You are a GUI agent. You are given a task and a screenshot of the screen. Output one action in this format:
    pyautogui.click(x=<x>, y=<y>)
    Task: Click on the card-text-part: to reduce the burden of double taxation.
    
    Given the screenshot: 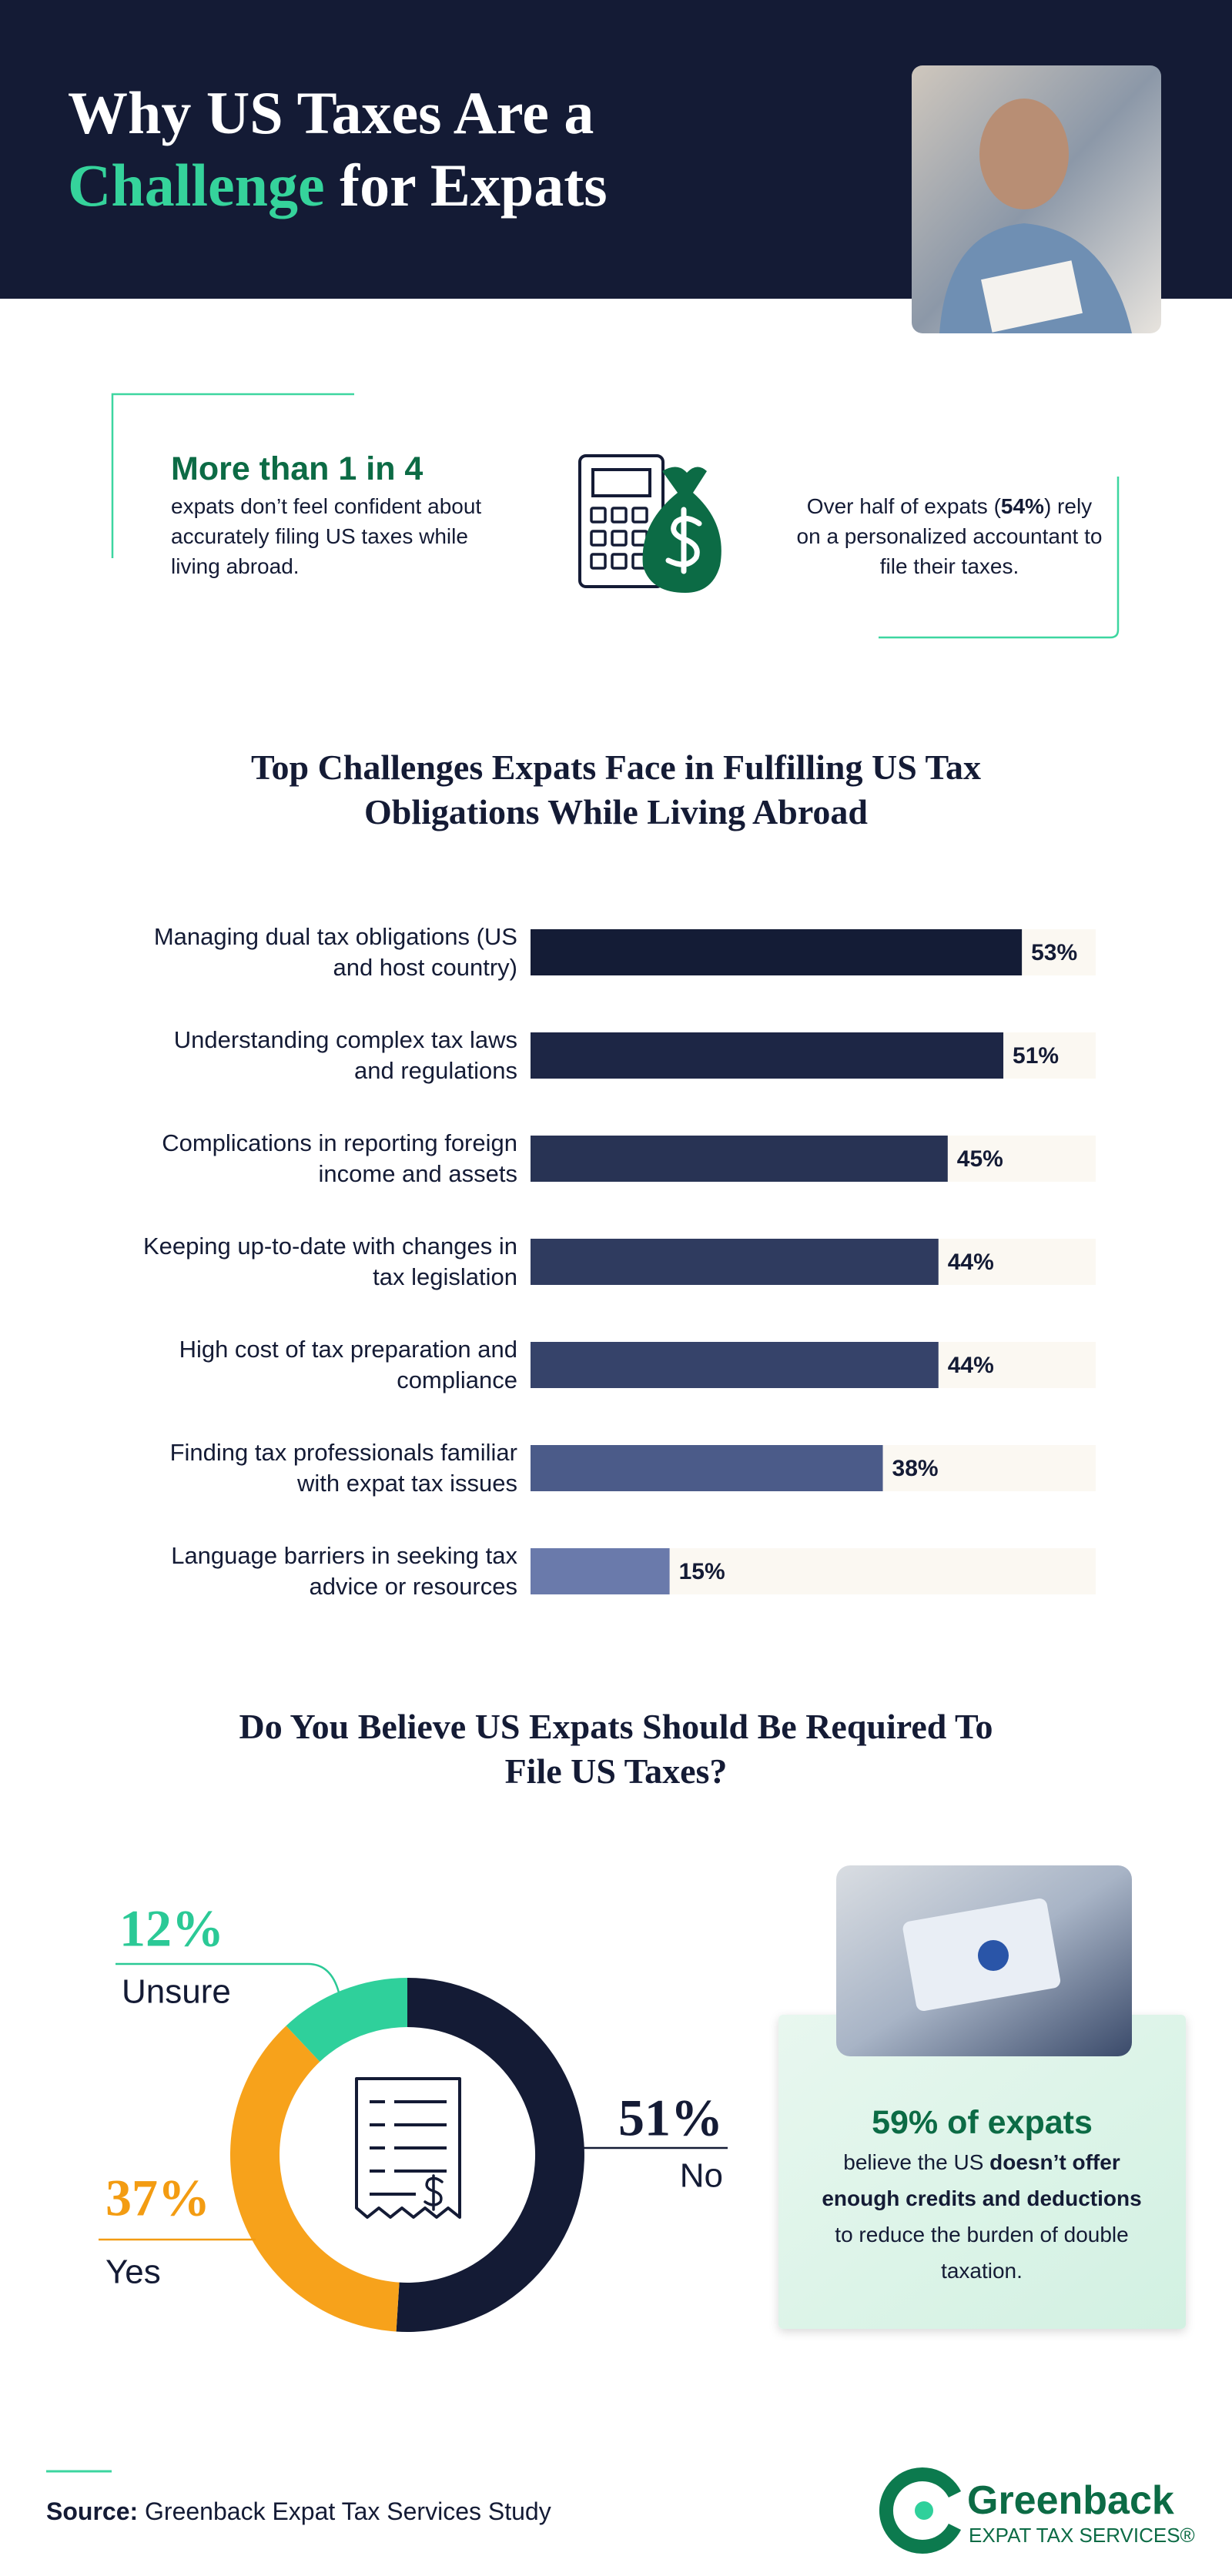 What is the action you would take?
    pyautogui.click(x=982, y=2253)
    